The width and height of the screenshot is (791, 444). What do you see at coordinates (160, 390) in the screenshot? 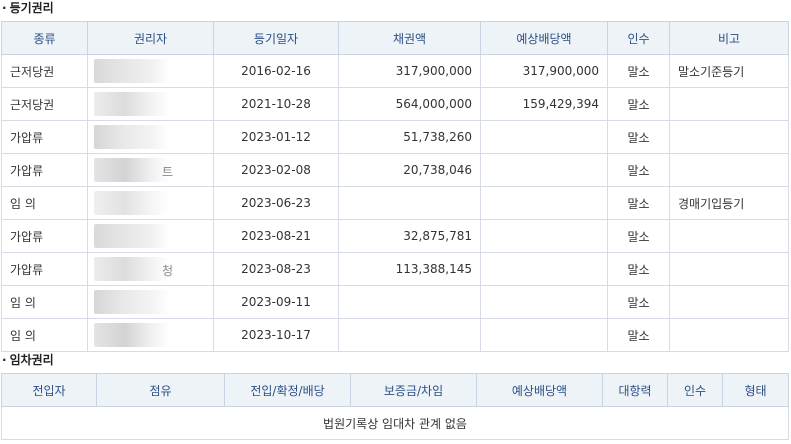
I see `header-occupancy: 점유` at bounding box center [160, 390].